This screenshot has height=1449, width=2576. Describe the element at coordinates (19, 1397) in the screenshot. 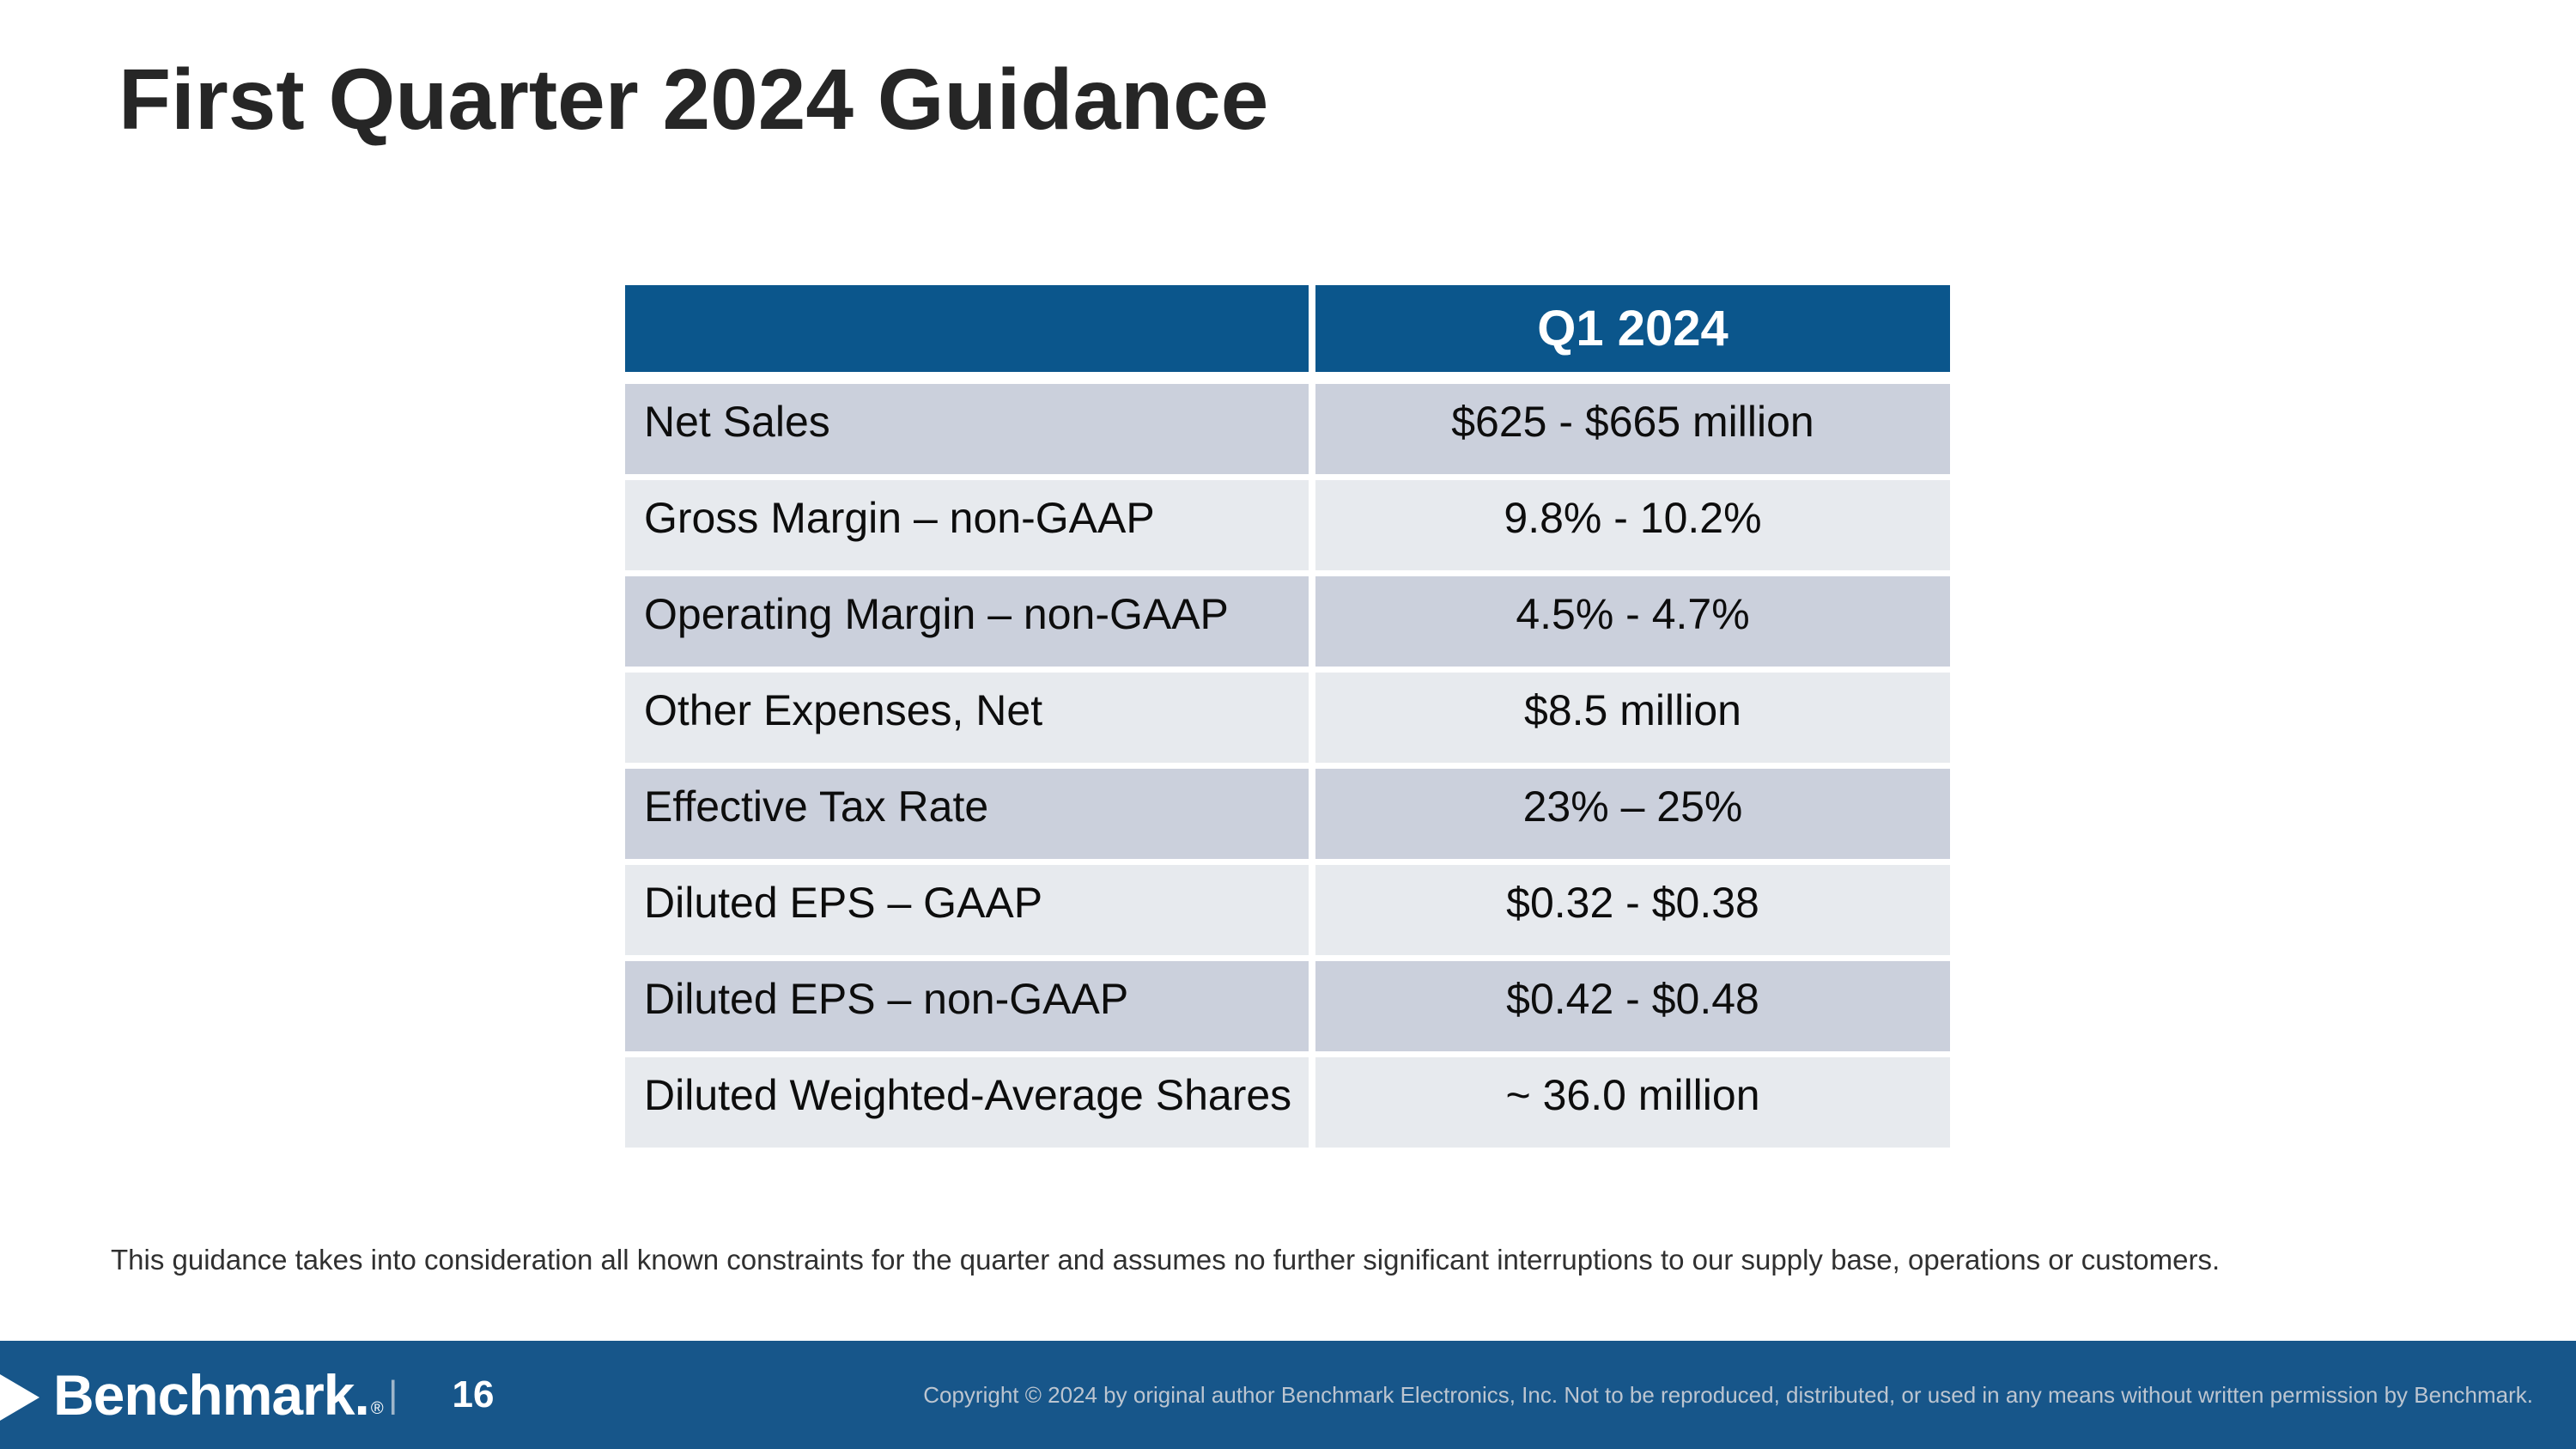

I see `benchmark-arrow-icon` at that location.